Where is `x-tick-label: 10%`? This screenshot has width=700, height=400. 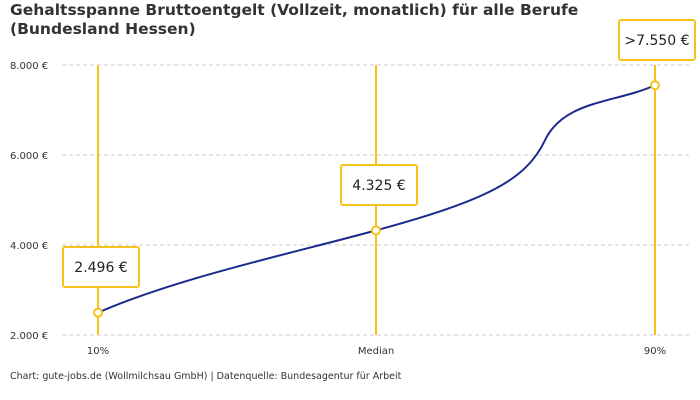 x-tick-label: 10% is located at coordinates (98, 351).